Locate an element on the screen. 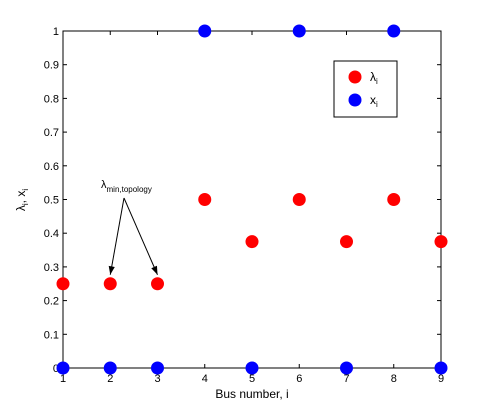 The image size is (485, 415). legend-marker-x is located at coordinates (355, 100).